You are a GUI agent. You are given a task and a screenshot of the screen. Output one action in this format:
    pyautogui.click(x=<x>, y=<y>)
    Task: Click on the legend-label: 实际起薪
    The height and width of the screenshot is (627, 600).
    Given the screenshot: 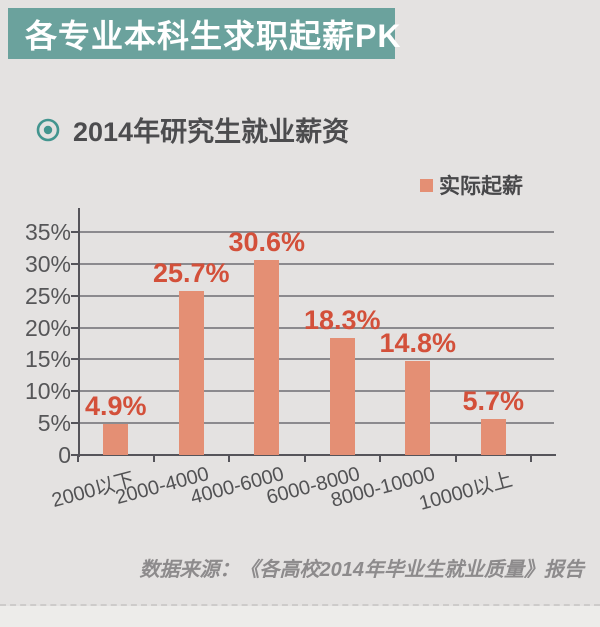 What is the action you would take?
    pyautogui.click(x=481, y=186)
    